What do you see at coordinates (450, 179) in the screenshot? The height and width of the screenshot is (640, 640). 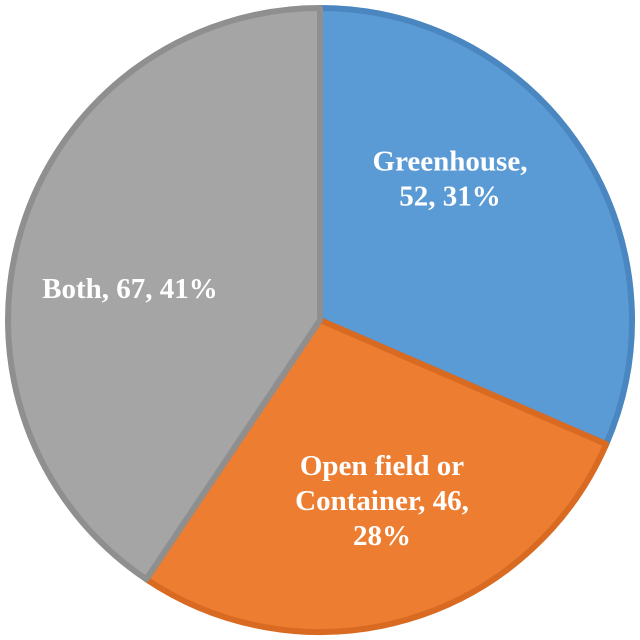 I see `data-label-greenhouse: Greenhouse, 52, 31%` at bounding box center [450, 179].